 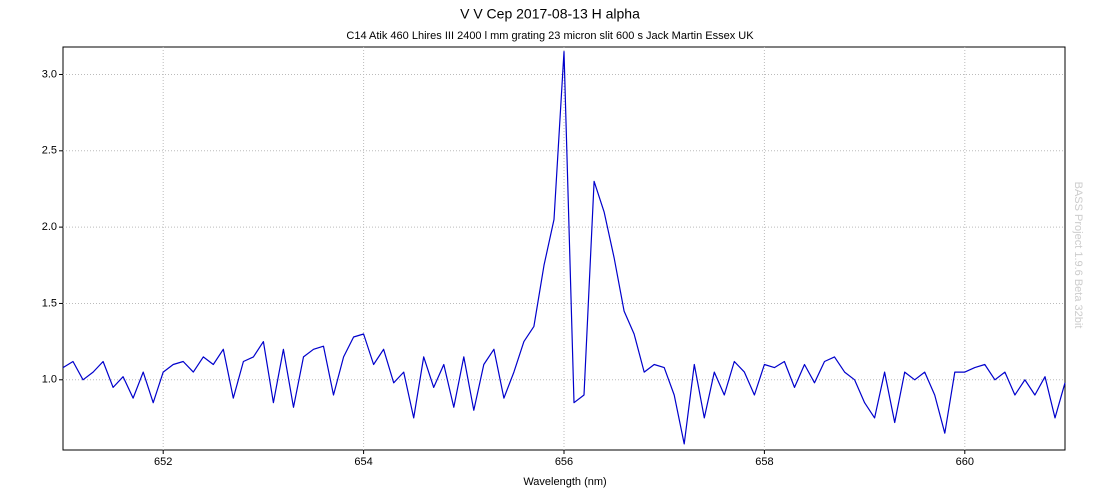 I want to click on y-tick-label: 2.5, so click(x=49, y=151).